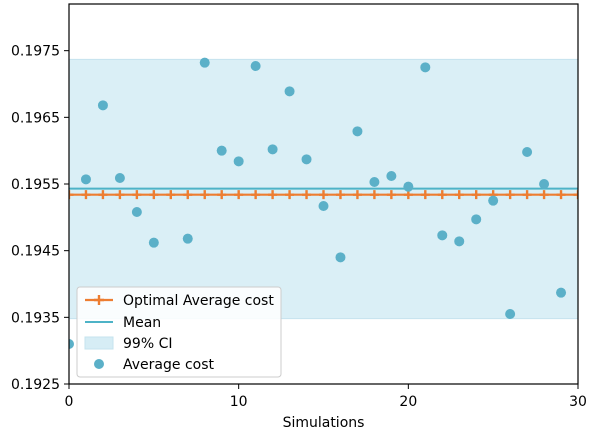 This screenshot has height=439, width=598. I want to click on legend-label-mean: Mean, so click(142, 323).